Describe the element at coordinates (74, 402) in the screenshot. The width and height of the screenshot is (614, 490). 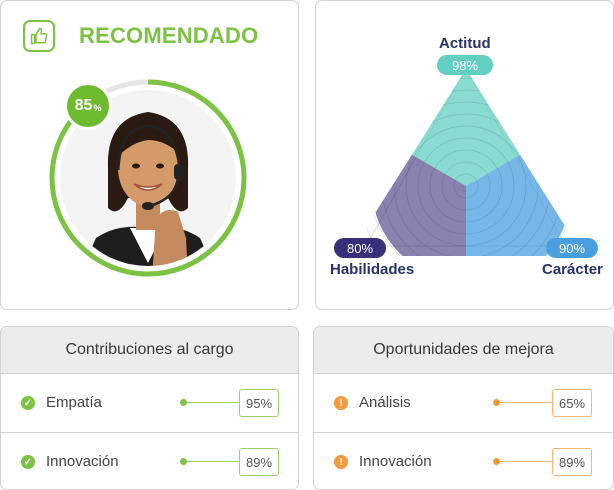
I see `row-label: Empatía` at that location.